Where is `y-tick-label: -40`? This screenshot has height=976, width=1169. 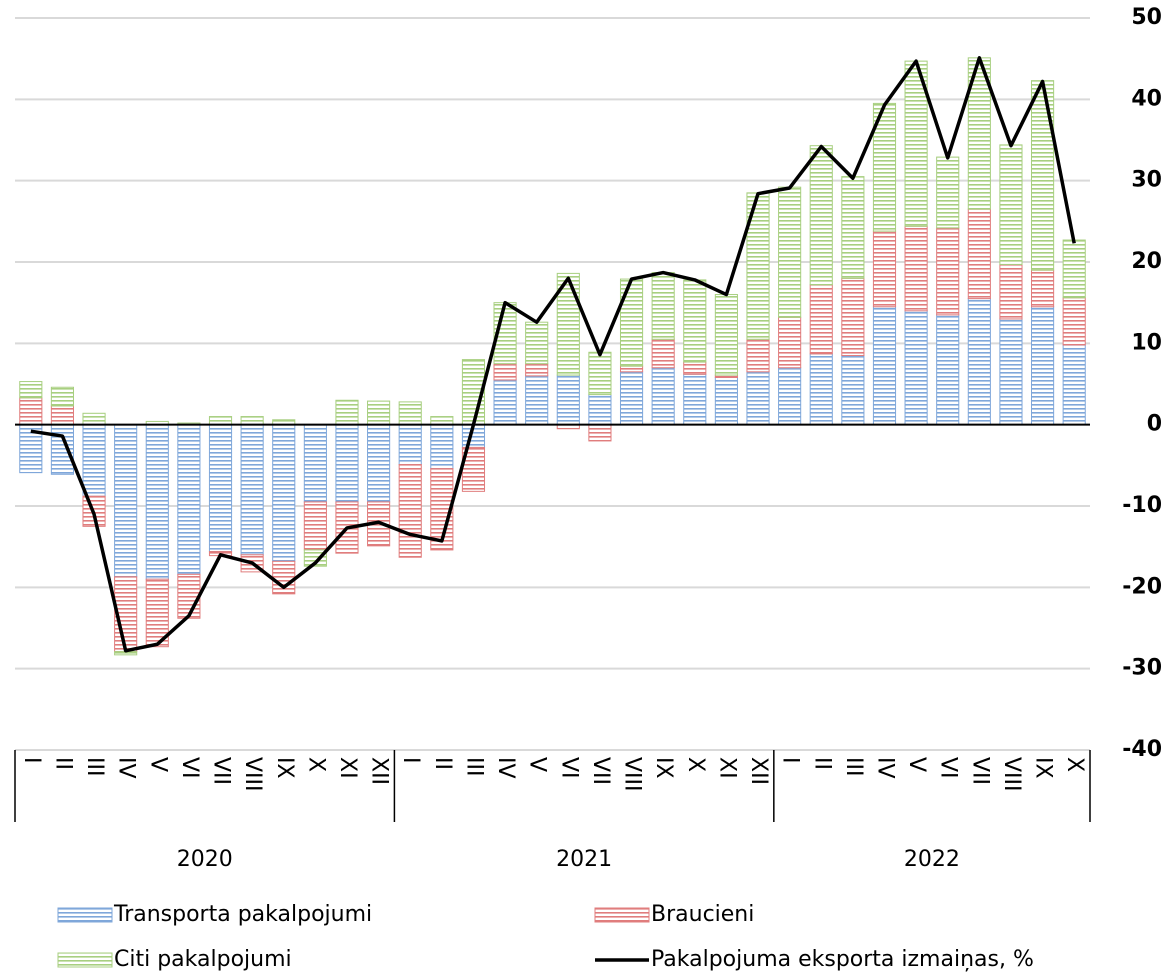 y-tick-label: -40 is located at coordinates (1142, 749).